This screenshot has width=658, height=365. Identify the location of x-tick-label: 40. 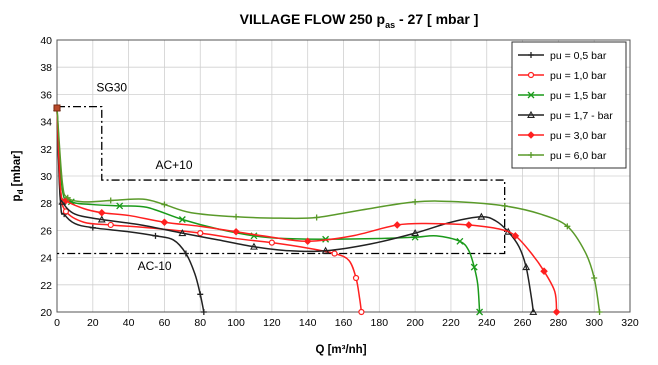
(129, 323).